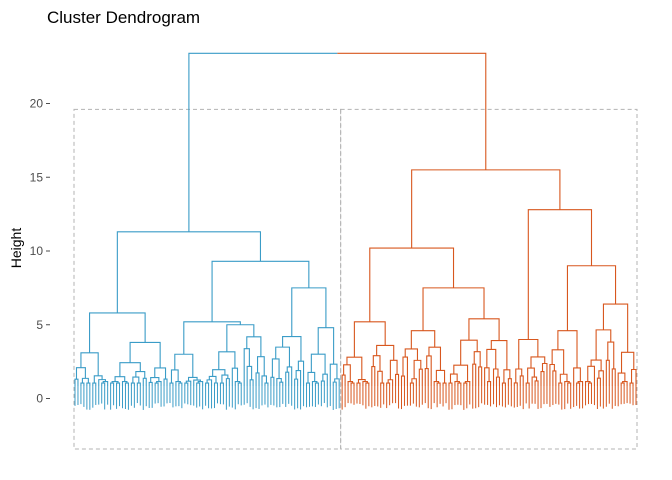 The width and height of the screenshot is (672, 480). Describe the element at coordinates (123, 17) in the screenshot. I see `chart-title: Cluster Dendrogram` at that location.